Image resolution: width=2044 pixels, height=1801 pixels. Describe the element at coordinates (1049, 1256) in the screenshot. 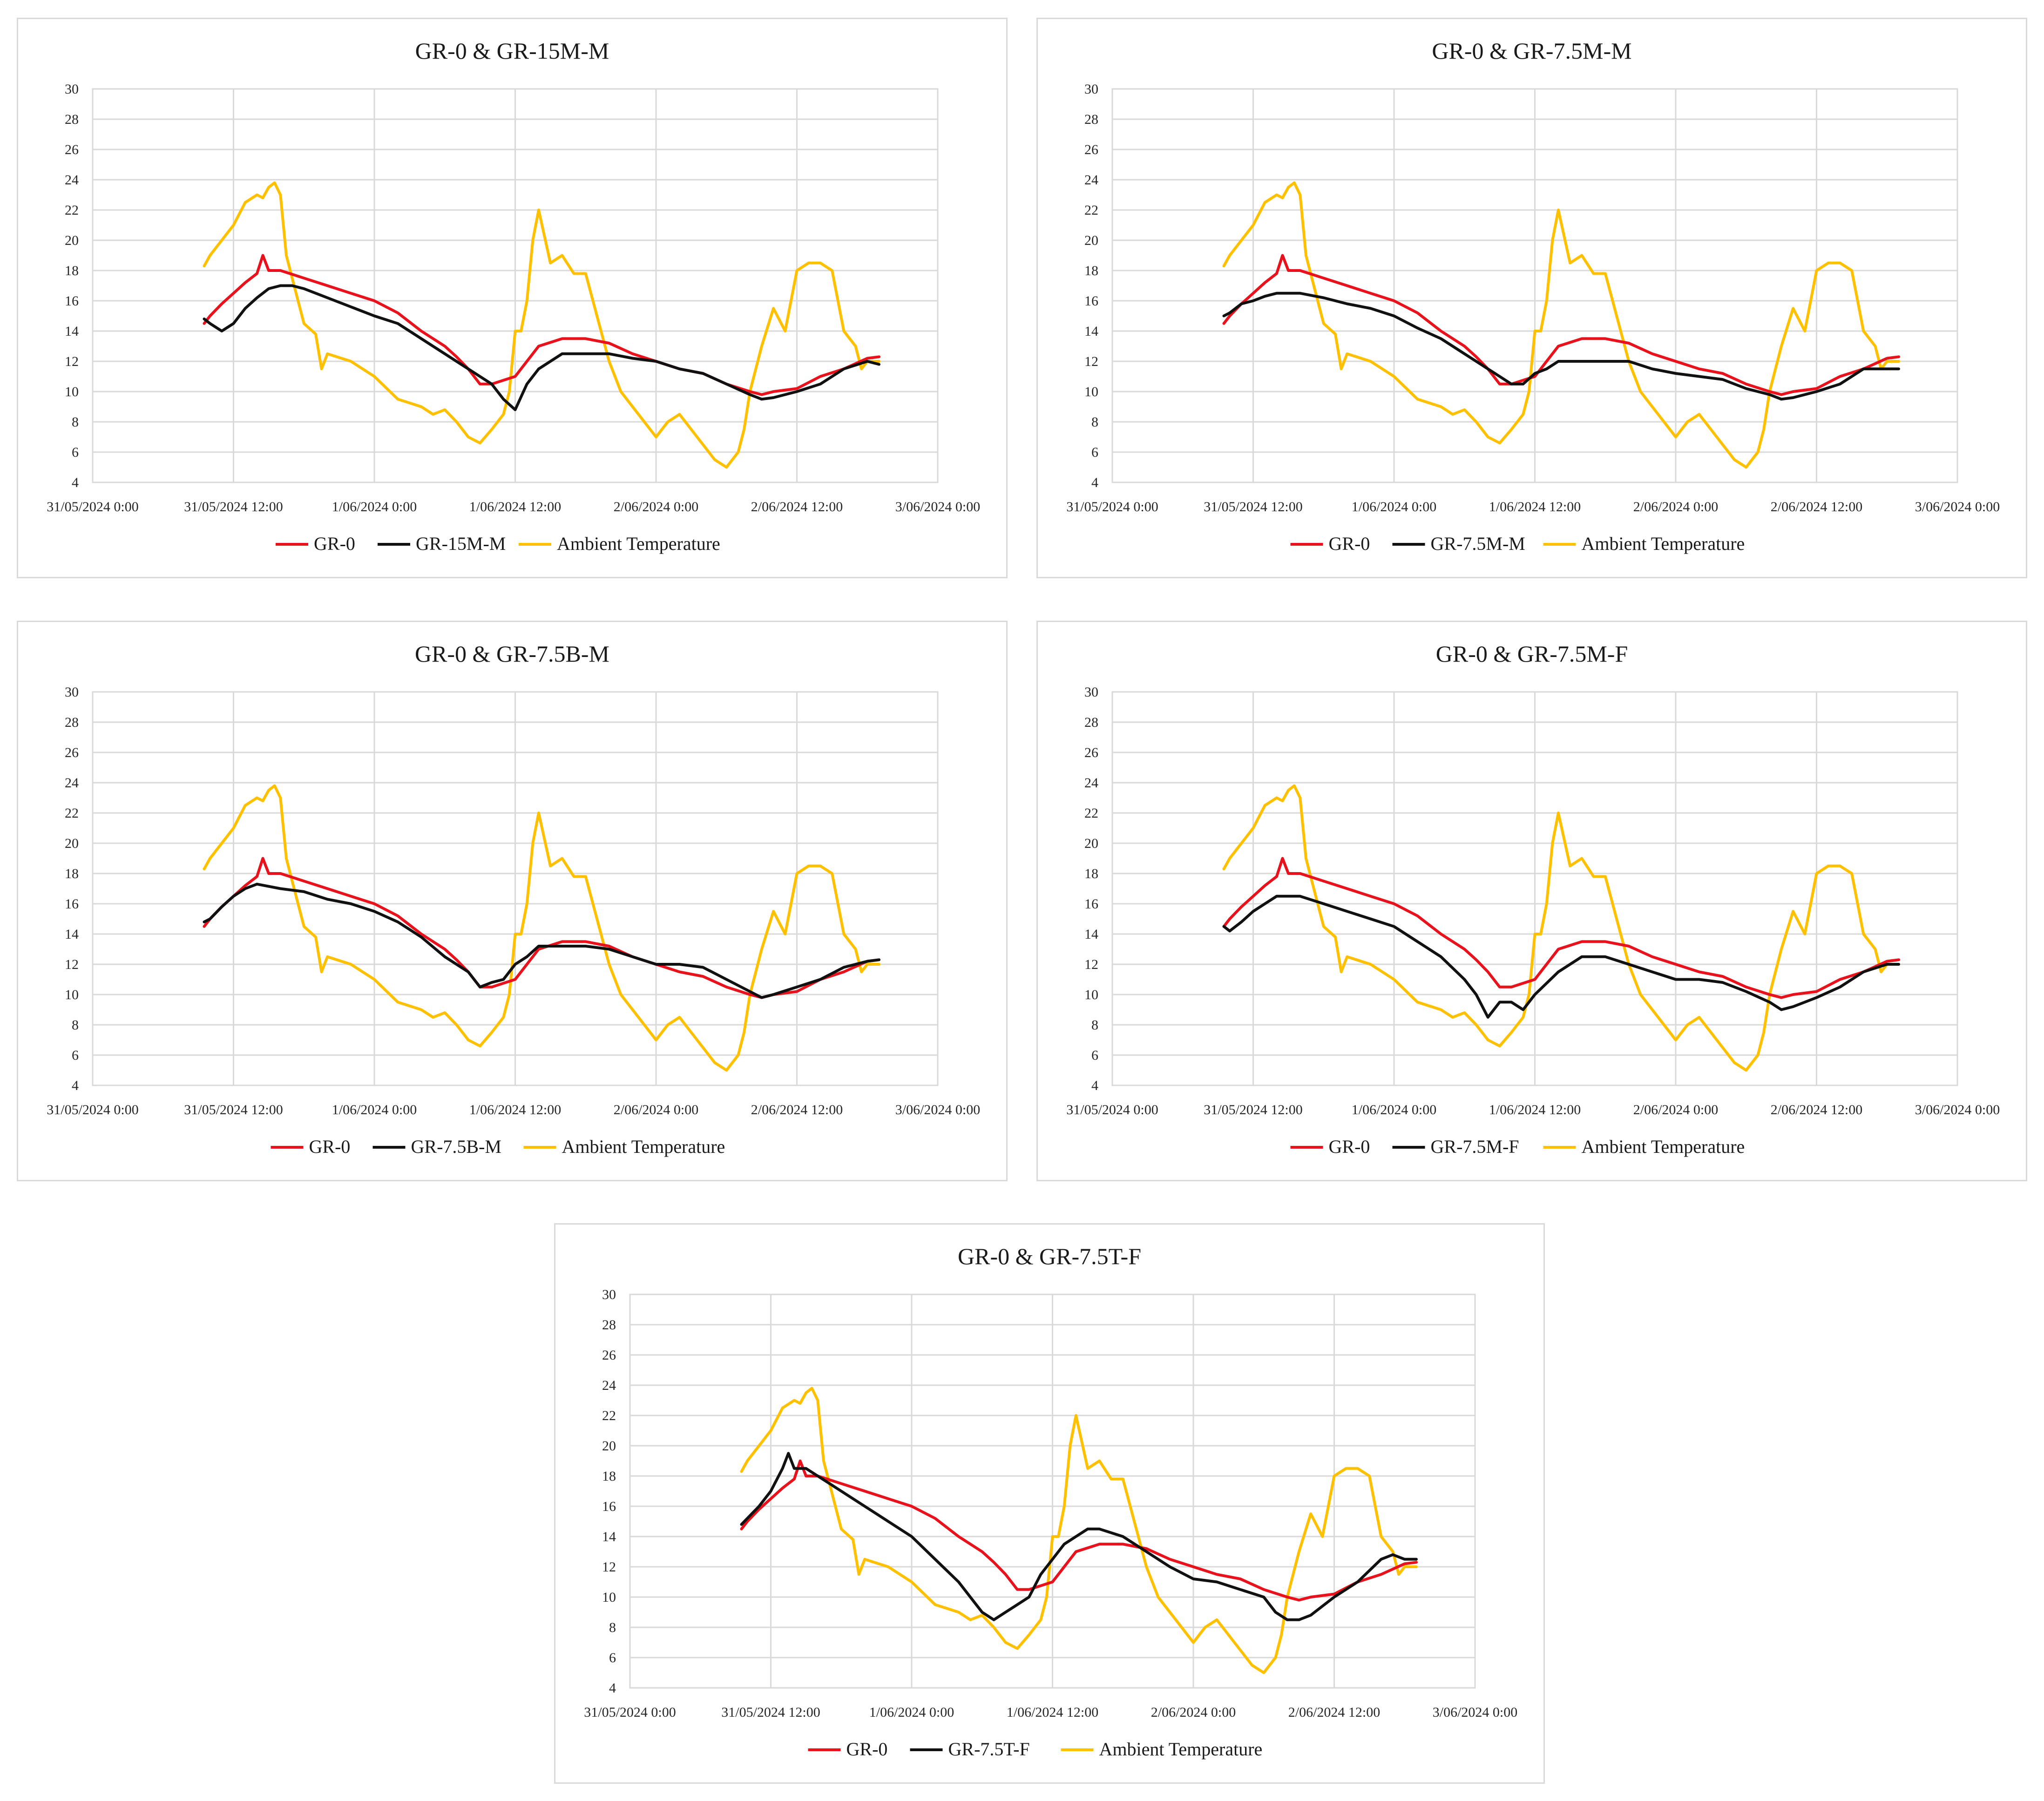

I see `chart-title: GR-0 & GR-7.5T-F` at that location.